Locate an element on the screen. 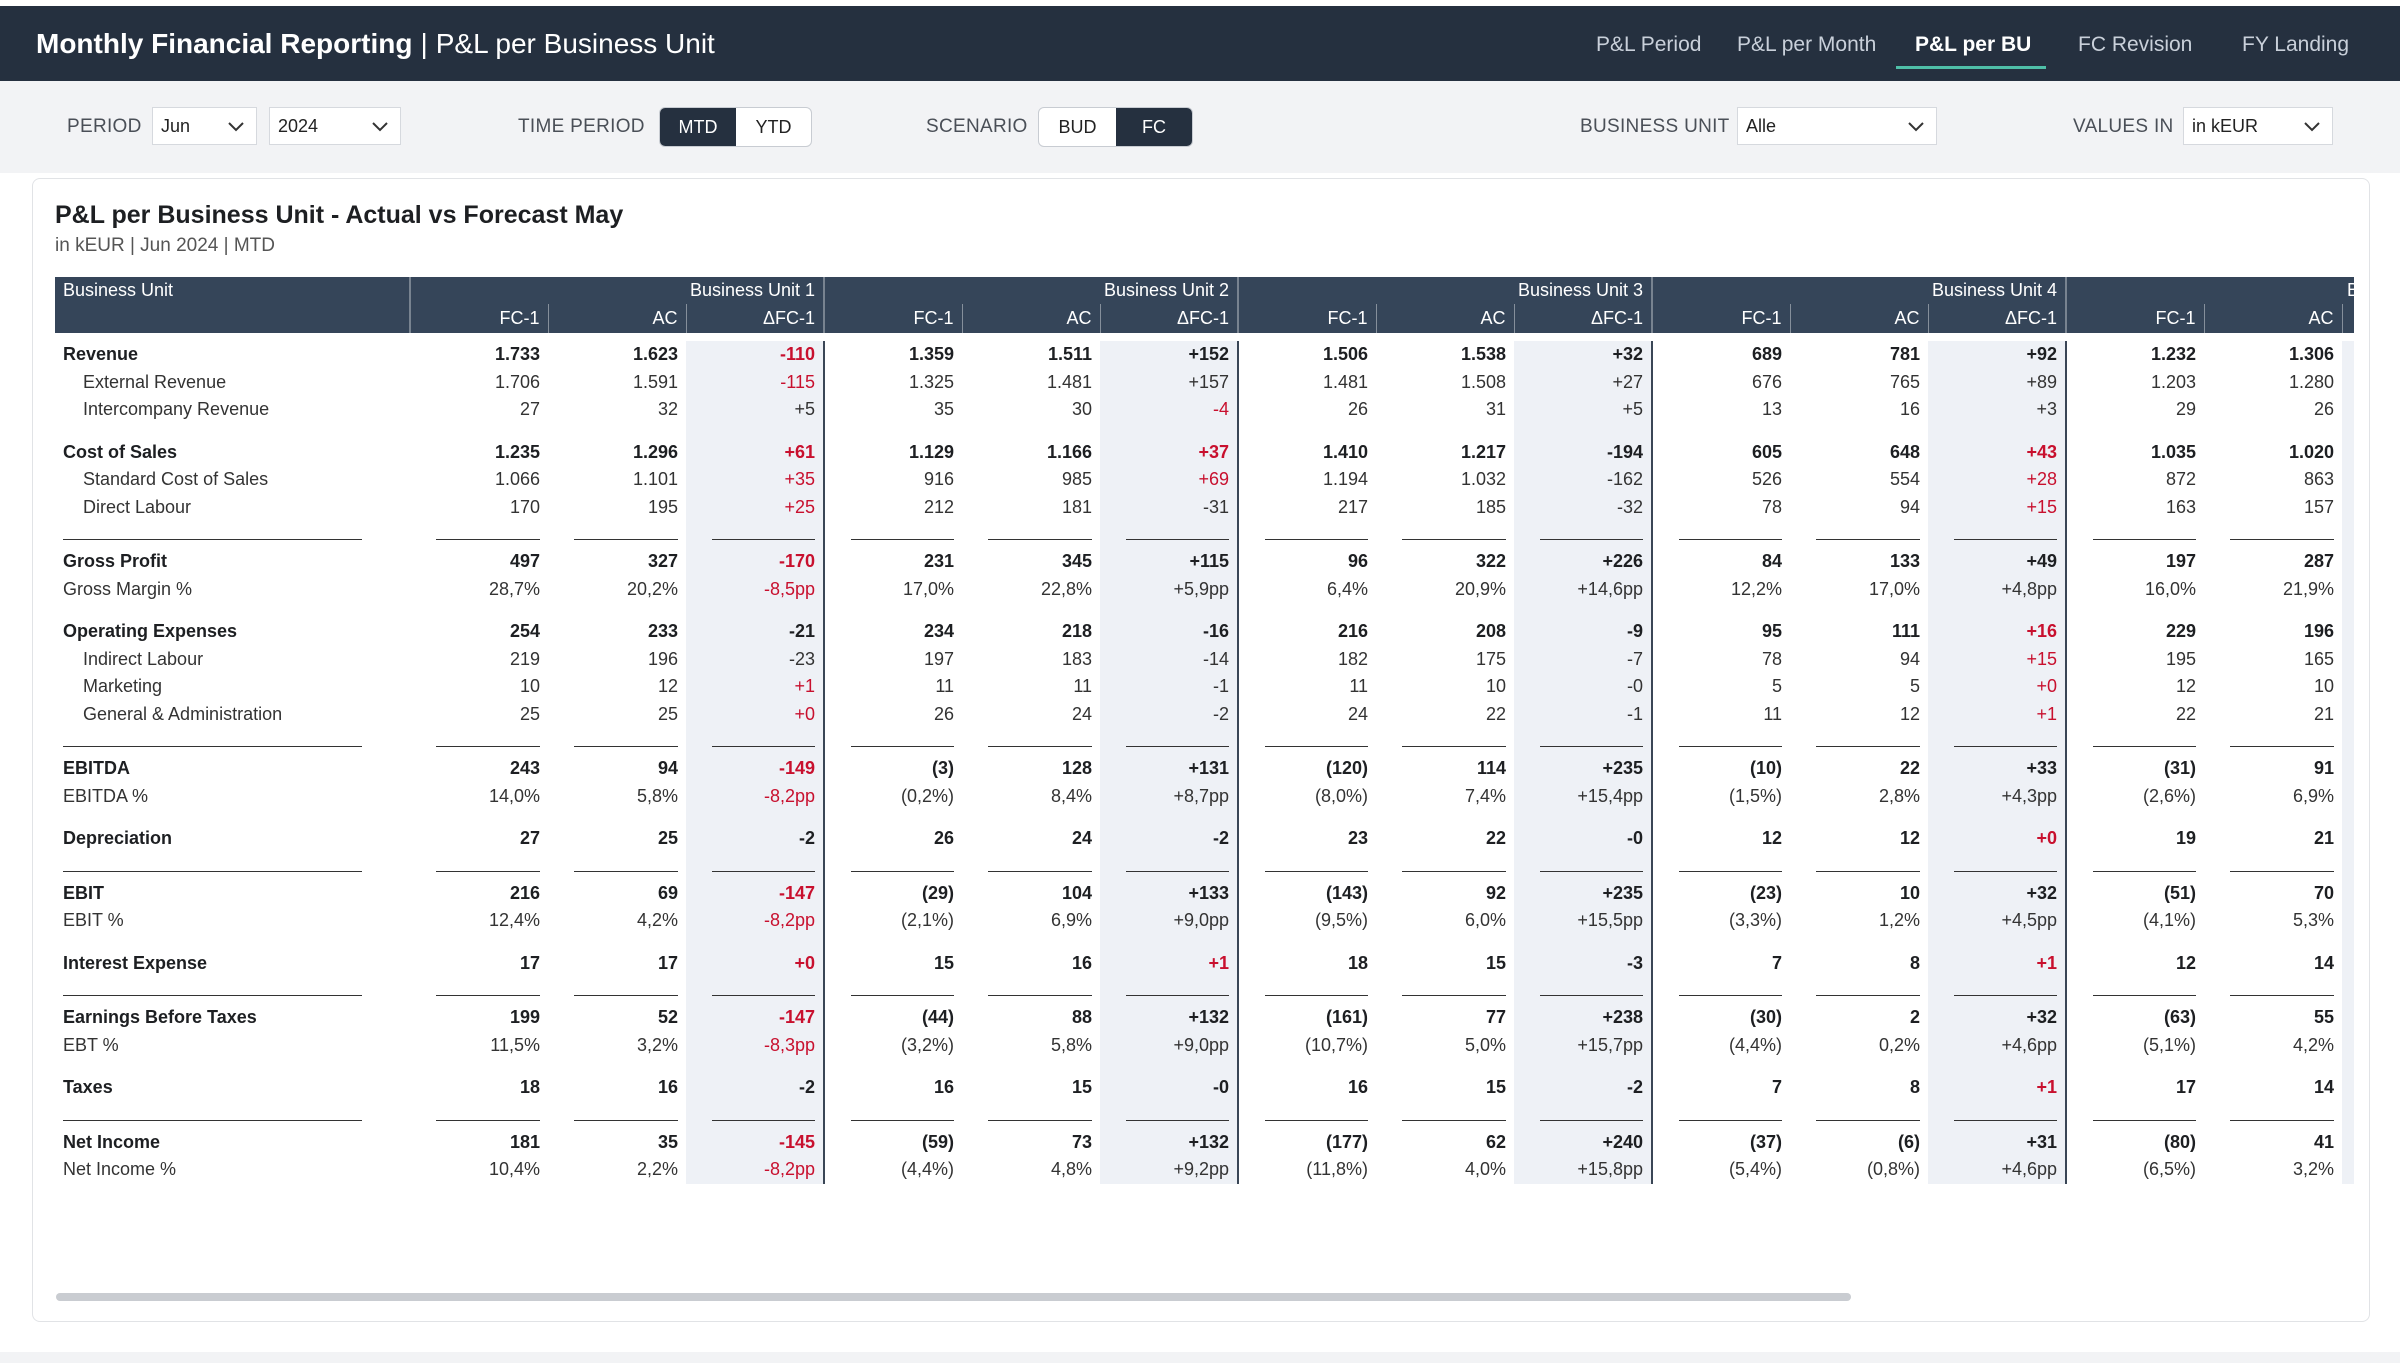 This screenshot has height=1363, width=2400. ac-cell: 765 is located at coordinates (1904, 381).